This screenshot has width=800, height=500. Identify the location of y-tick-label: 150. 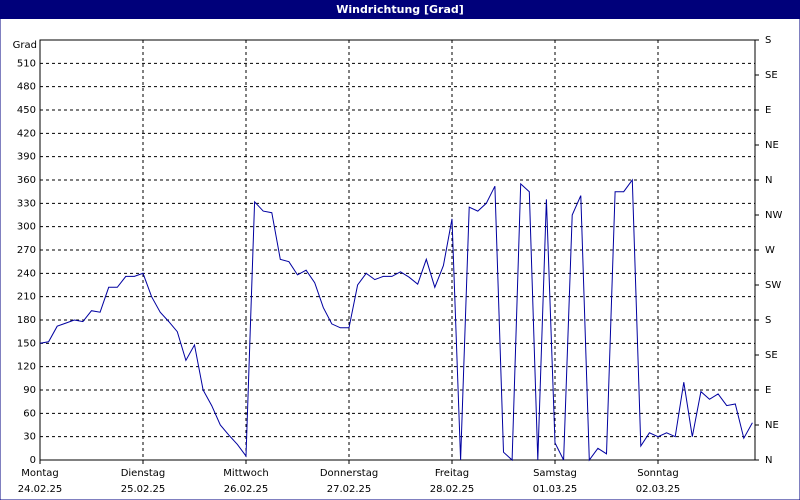
(26, 343).